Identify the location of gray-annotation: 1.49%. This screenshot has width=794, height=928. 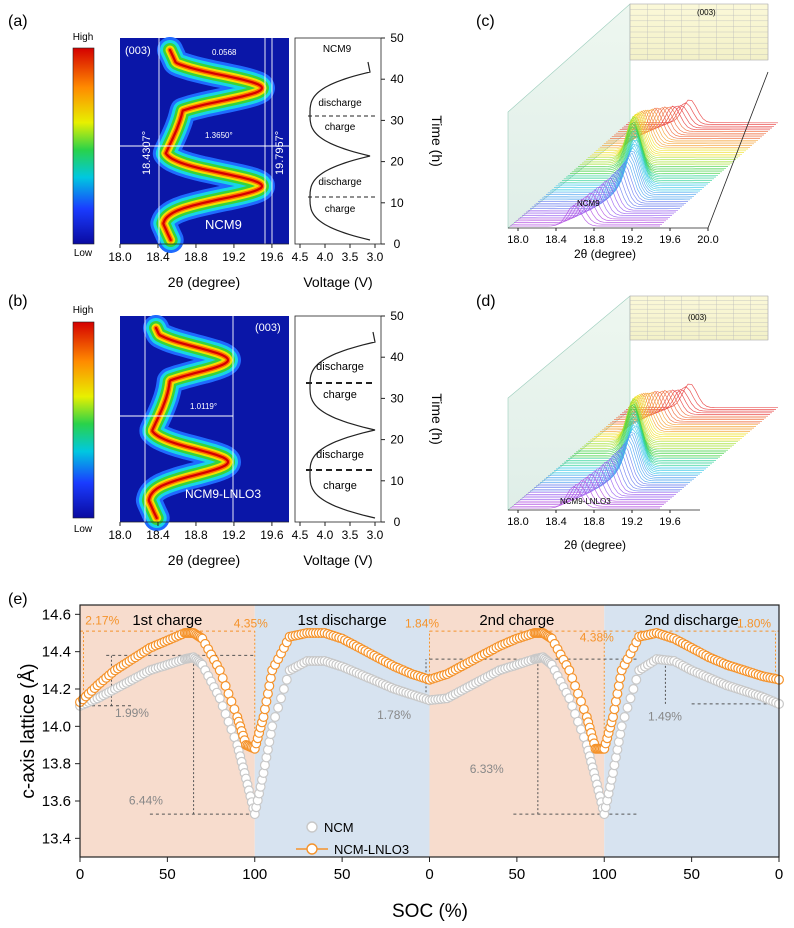
(665, 717).